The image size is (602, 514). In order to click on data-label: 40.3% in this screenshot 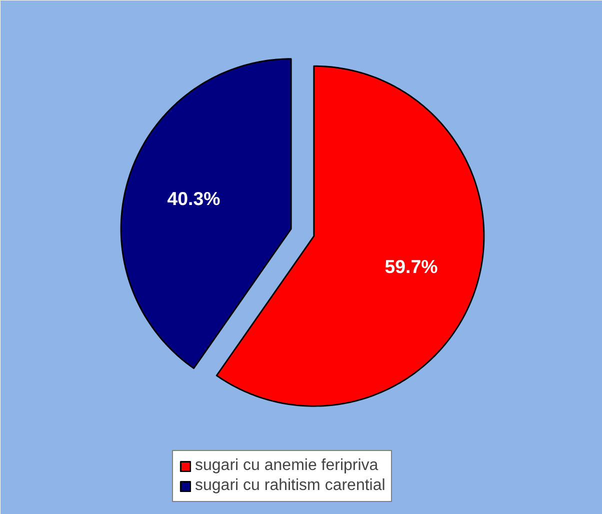, I will do `click(194, 198)`.